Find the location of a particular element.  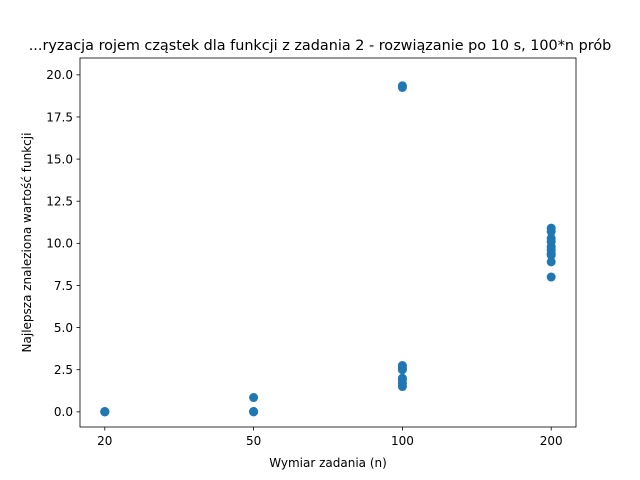

x-axis-label: Wymiar zadania (n) is located at coordinates (328, 463).